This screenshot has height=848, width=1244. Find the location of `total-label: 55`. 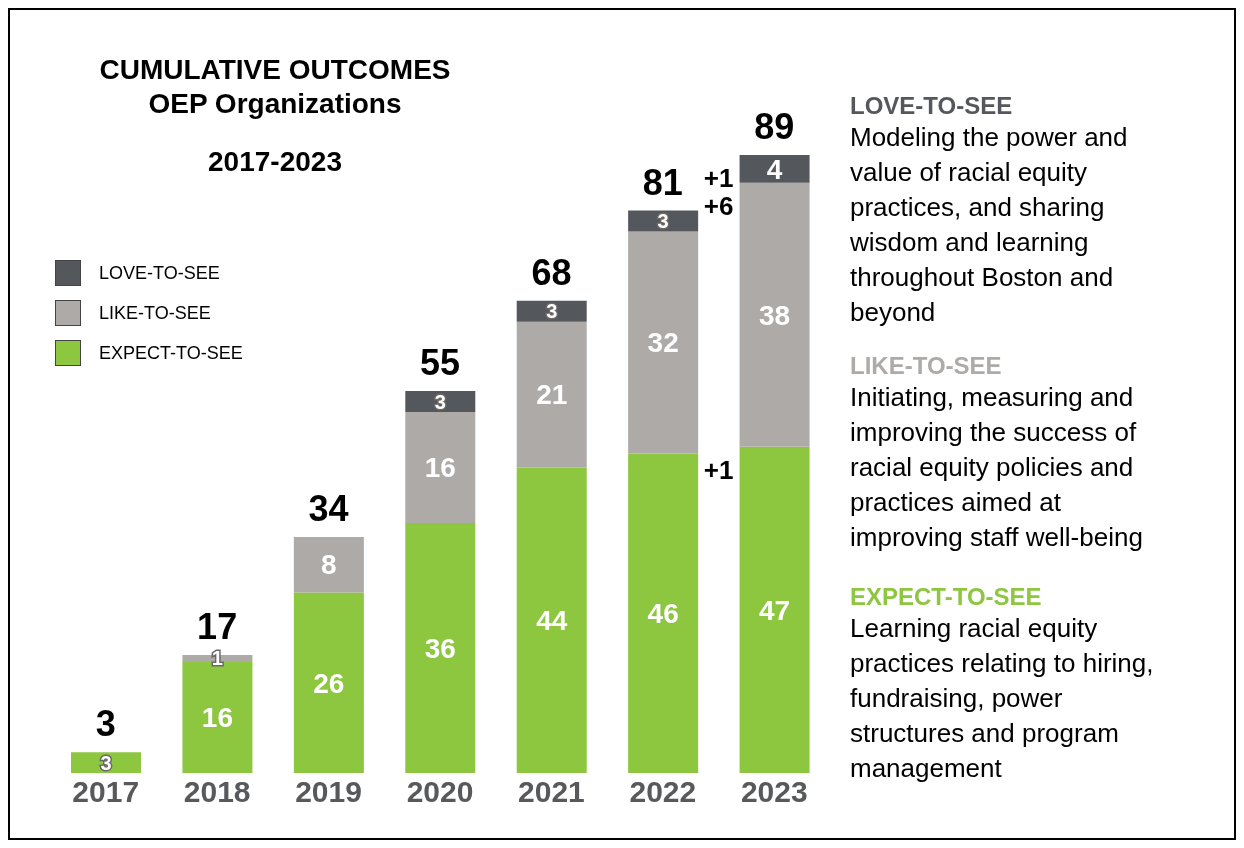

total-label: 55 is located at coordinates (440, 363).